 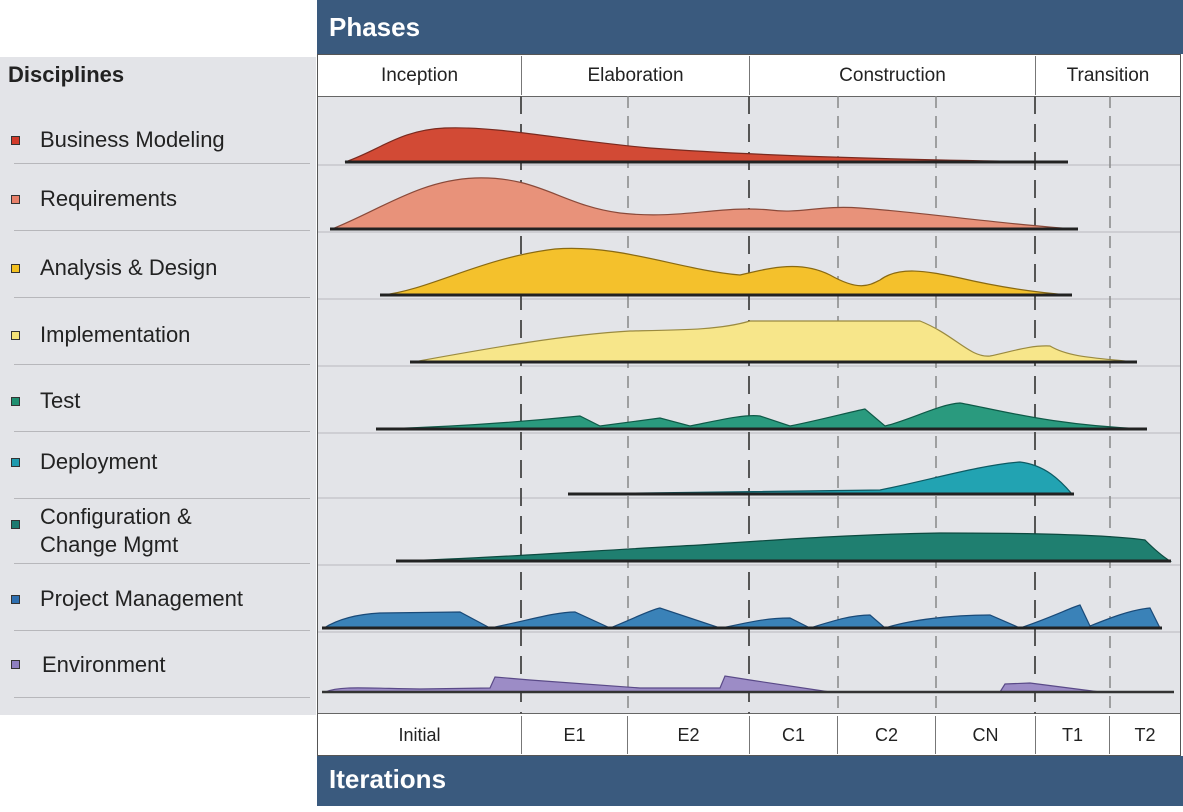 What do you see at coordinates (66, 74) in the screenshot?
I see `disciplines-title: Disciplines` at bounding box center [66, 74].